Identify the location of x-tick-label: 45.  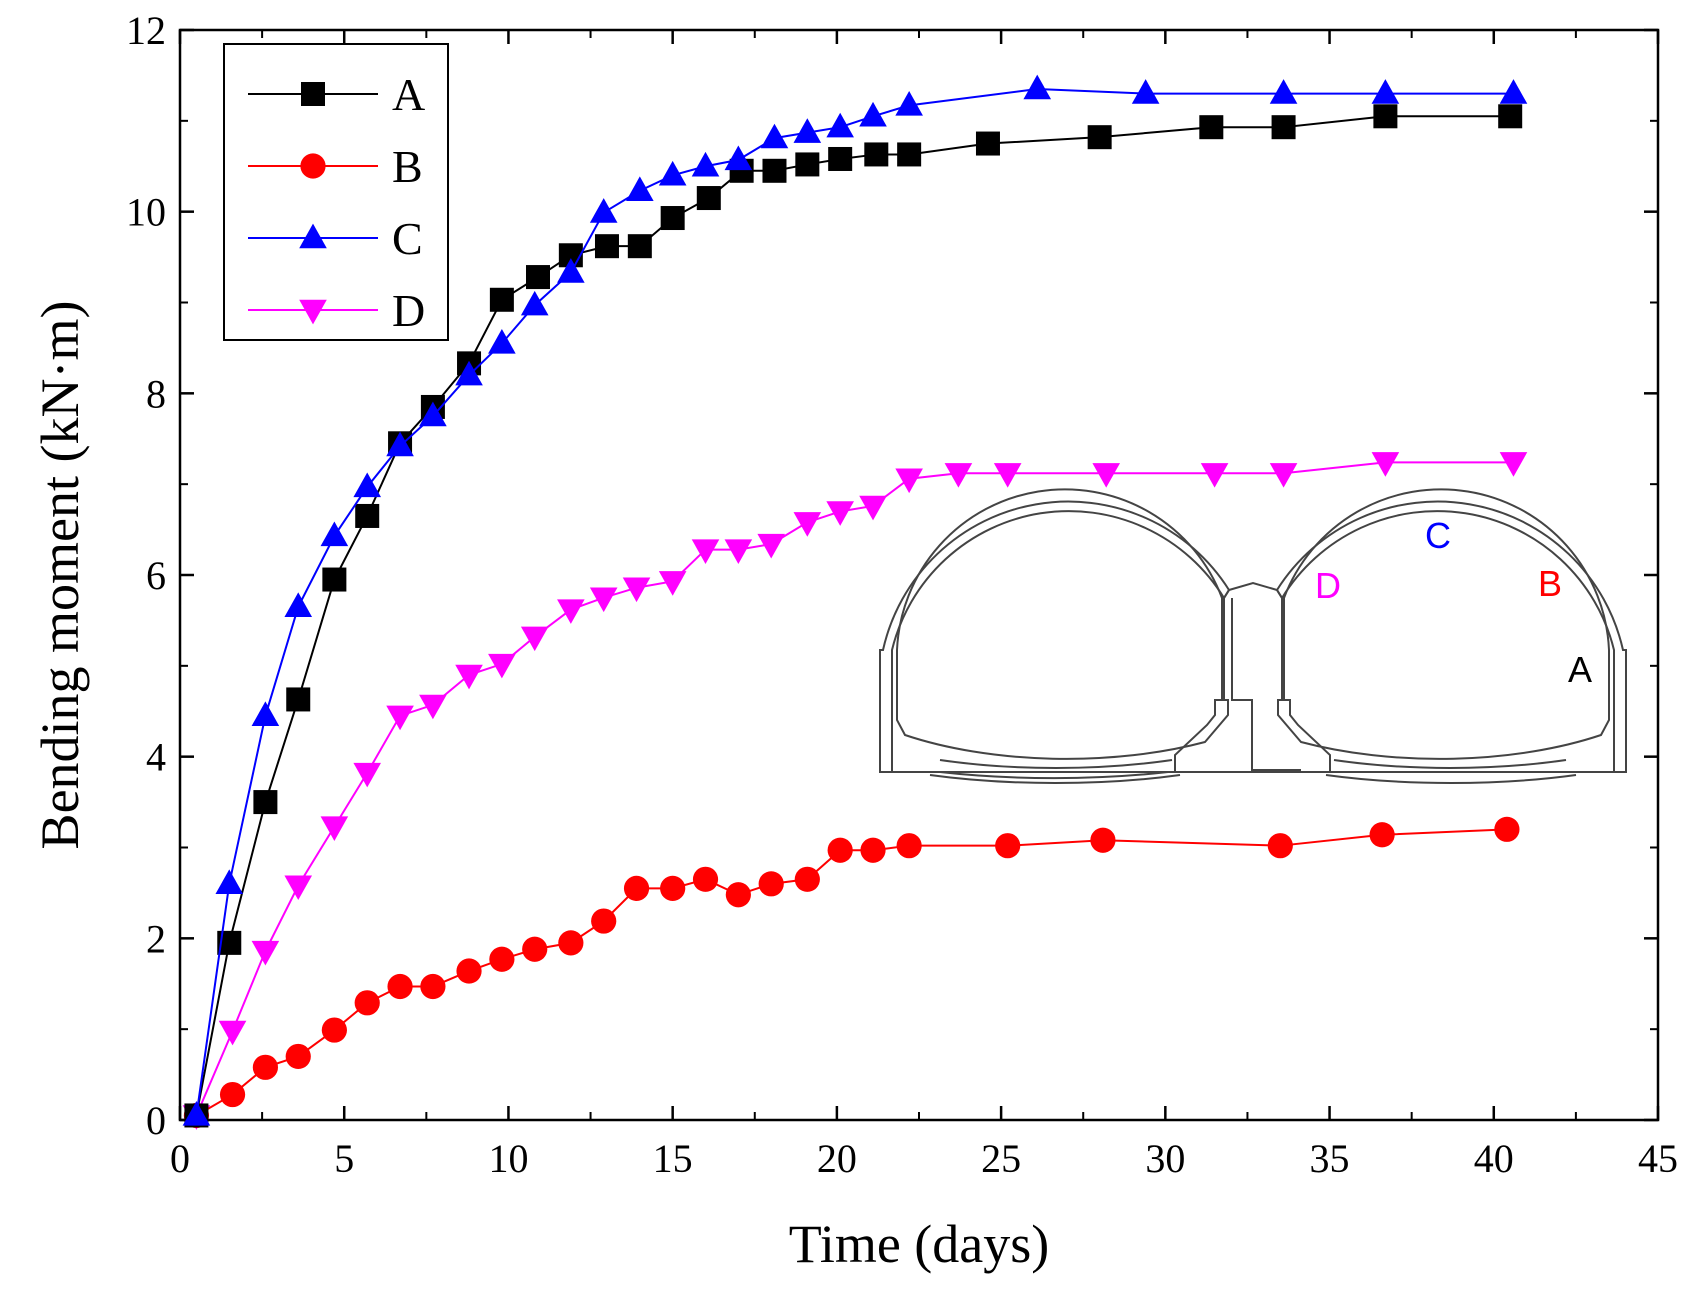
(1658, 1158).